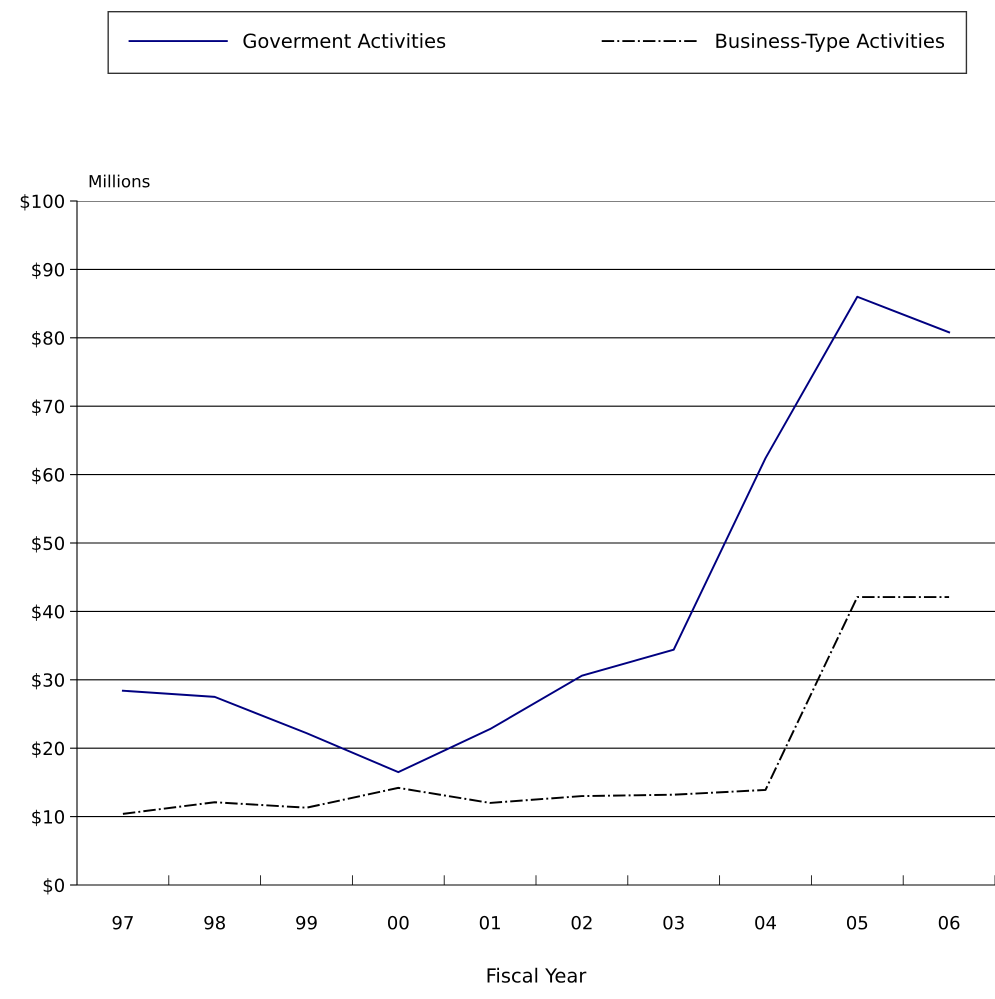  I want to click on x-tick-label: 06, so click(949, 923).